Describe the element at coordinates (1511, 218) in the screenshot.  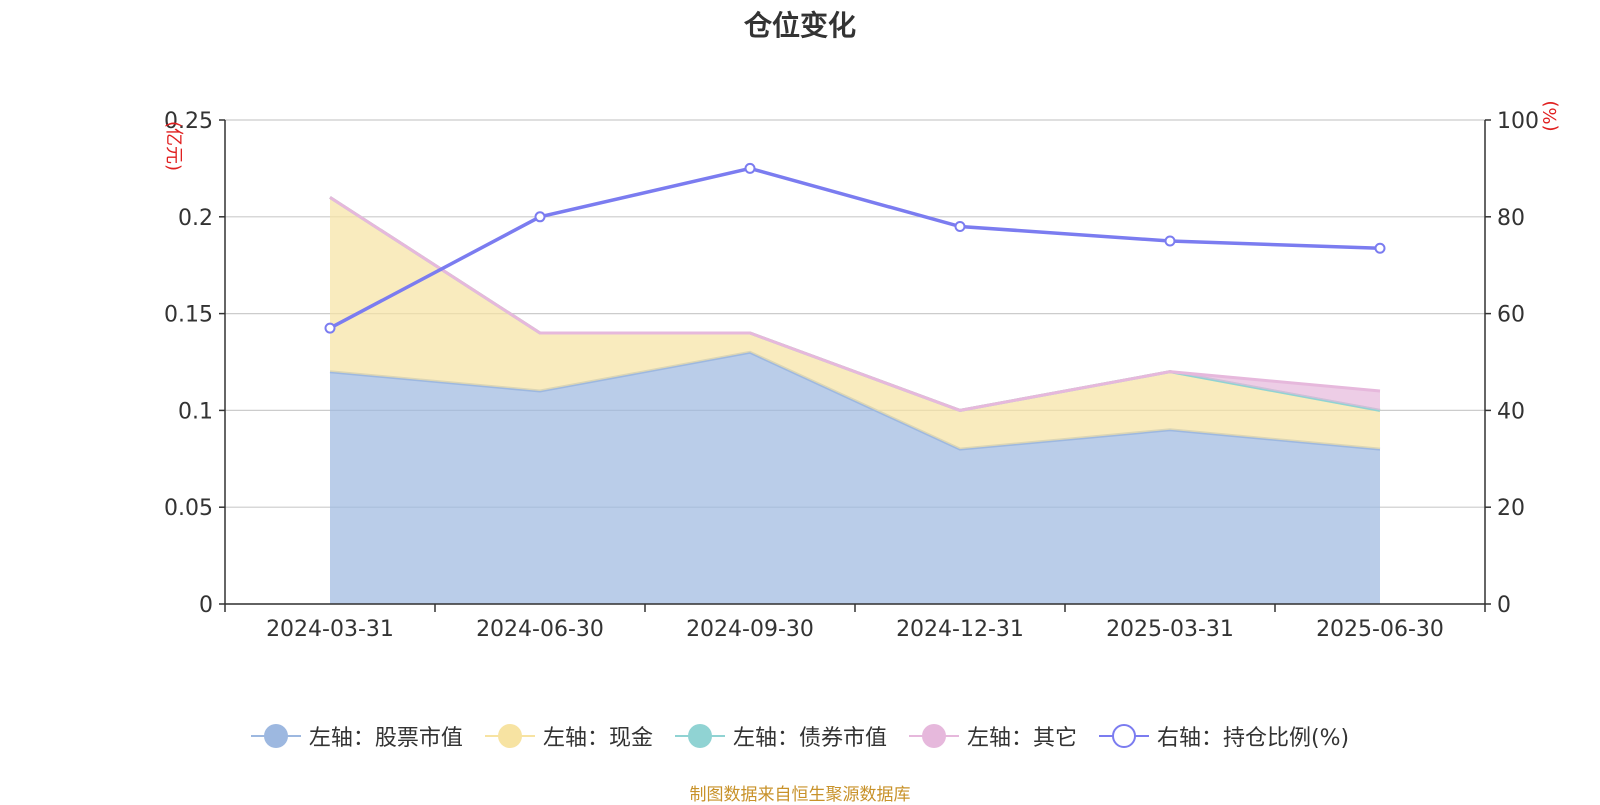
I see `right-tick-label: 80` at that location.